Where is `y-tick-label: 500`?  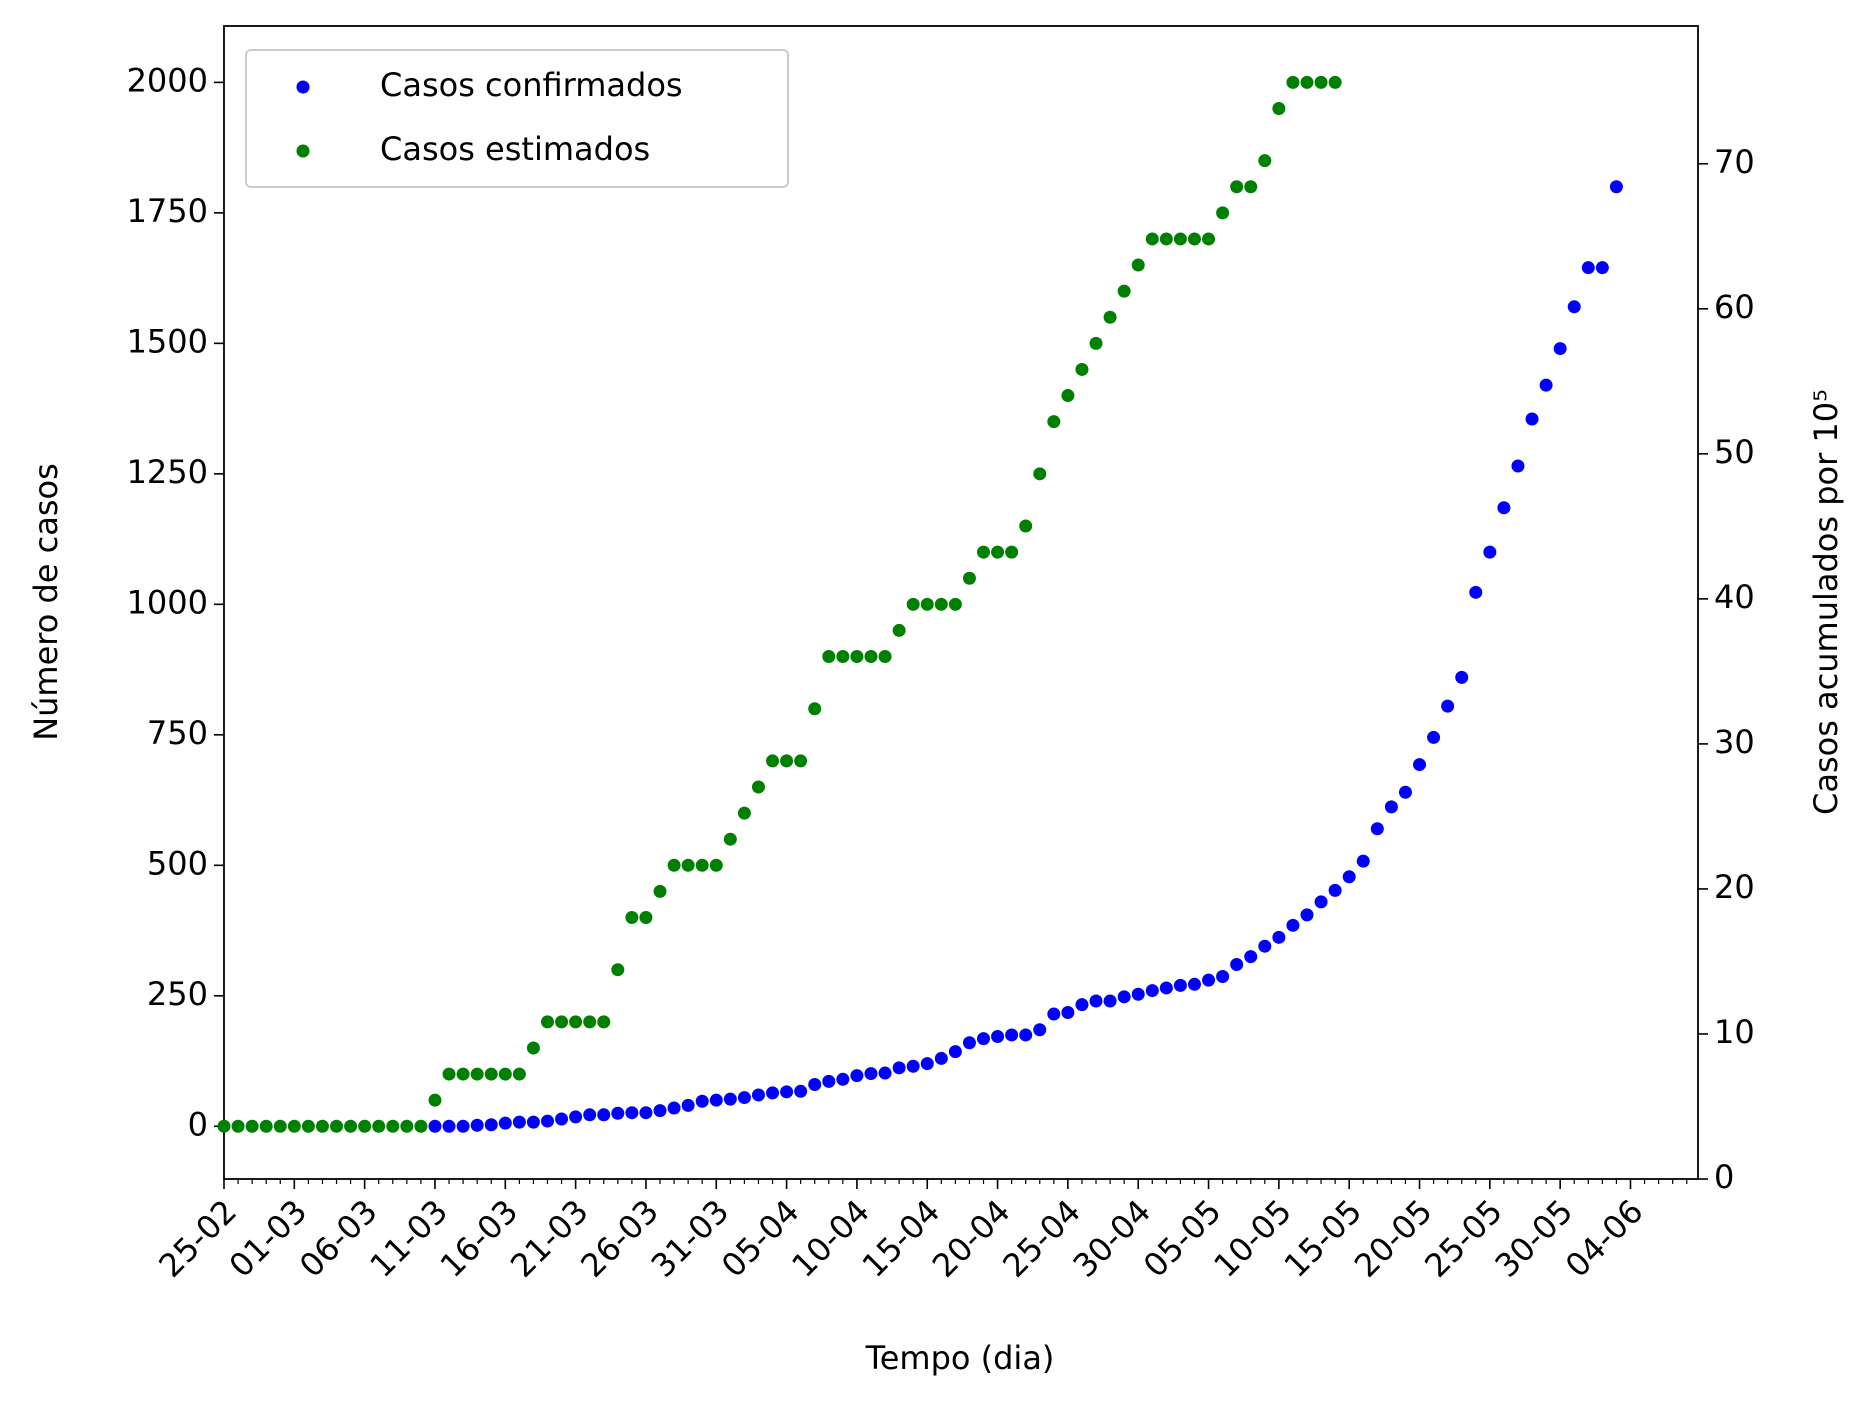
y-tick-label: 500 is located at coordinates (177, 863).